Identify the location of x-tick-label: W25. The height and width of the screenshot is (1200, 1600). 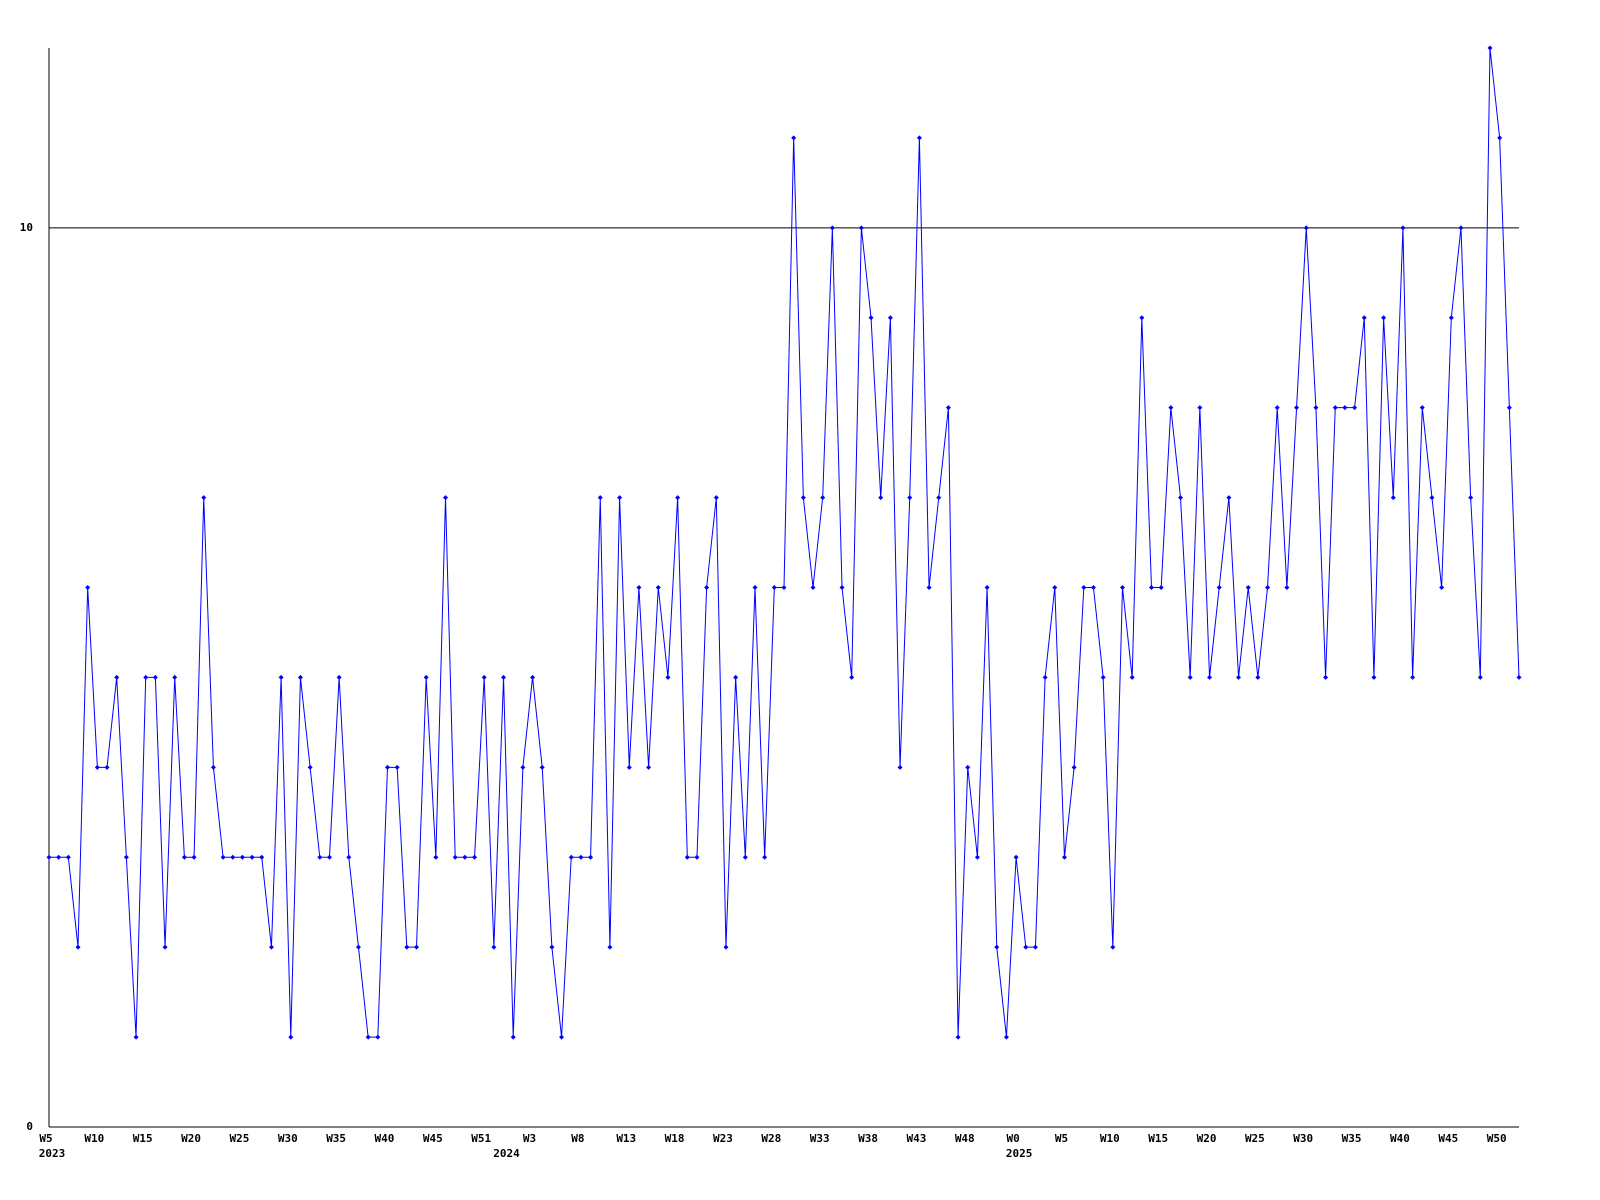
(239, 1138).